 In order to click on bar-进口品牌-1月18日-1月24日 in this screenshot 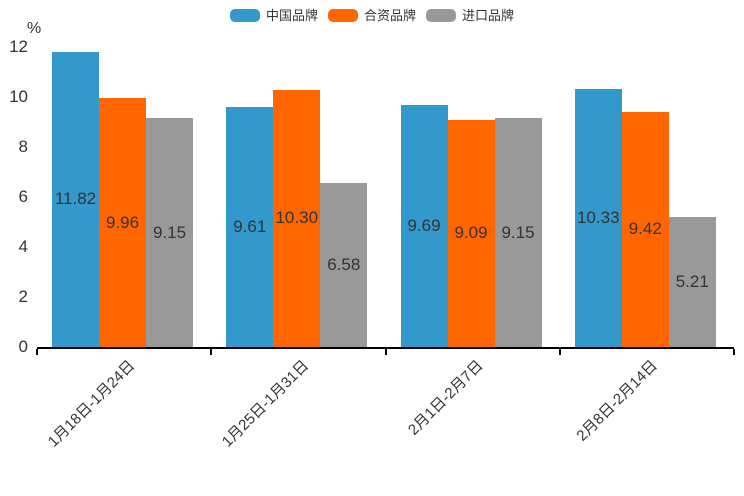, I will do `click(169, 232)`.